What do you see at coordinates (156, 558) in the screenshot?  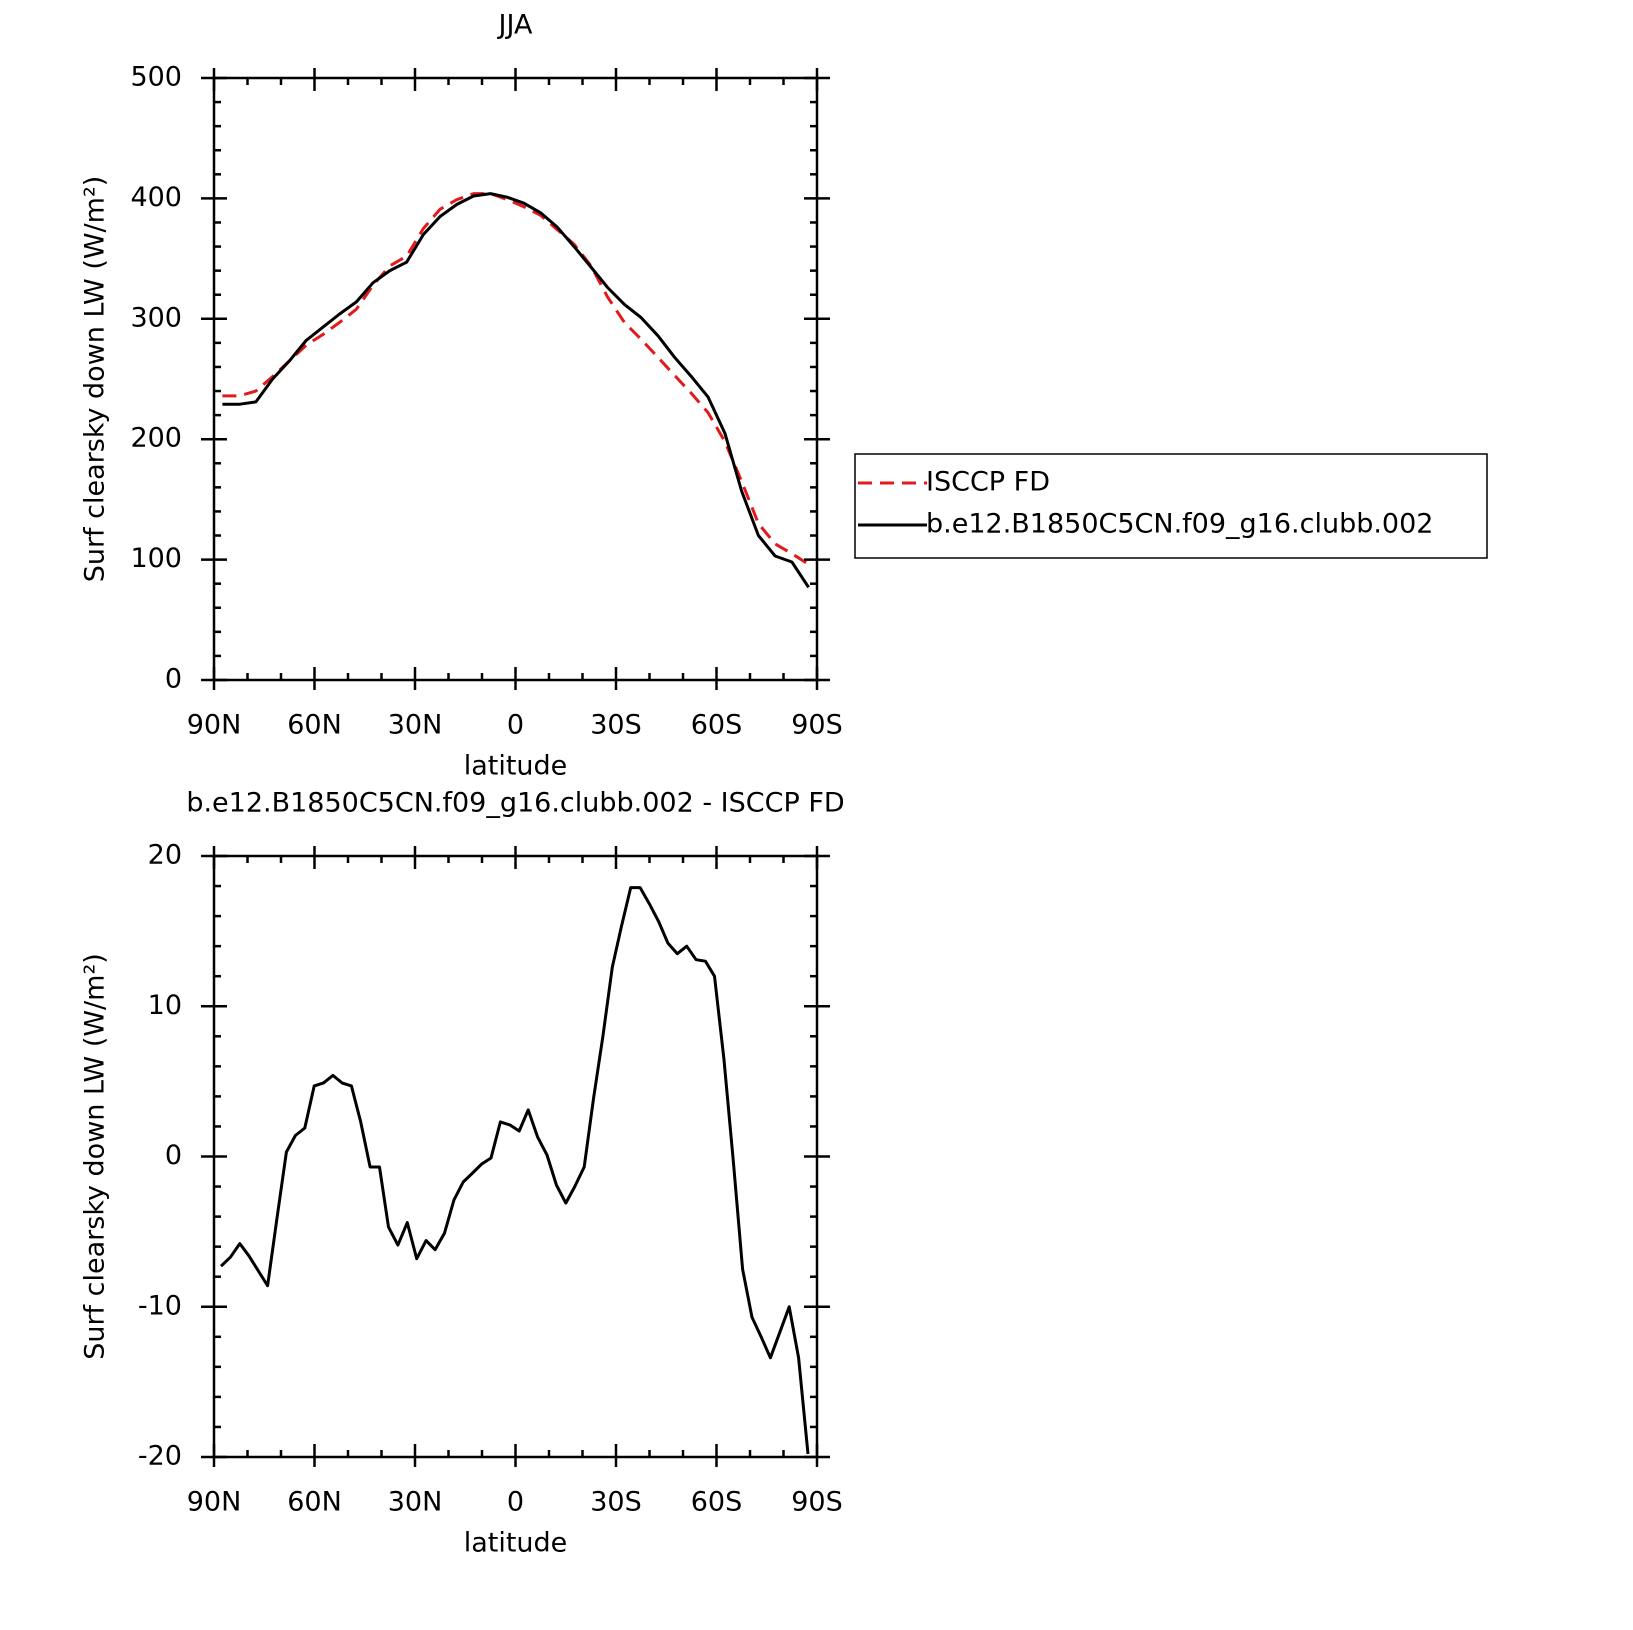 I see `y-tick-label: 100` at bounding box center [156, 558].